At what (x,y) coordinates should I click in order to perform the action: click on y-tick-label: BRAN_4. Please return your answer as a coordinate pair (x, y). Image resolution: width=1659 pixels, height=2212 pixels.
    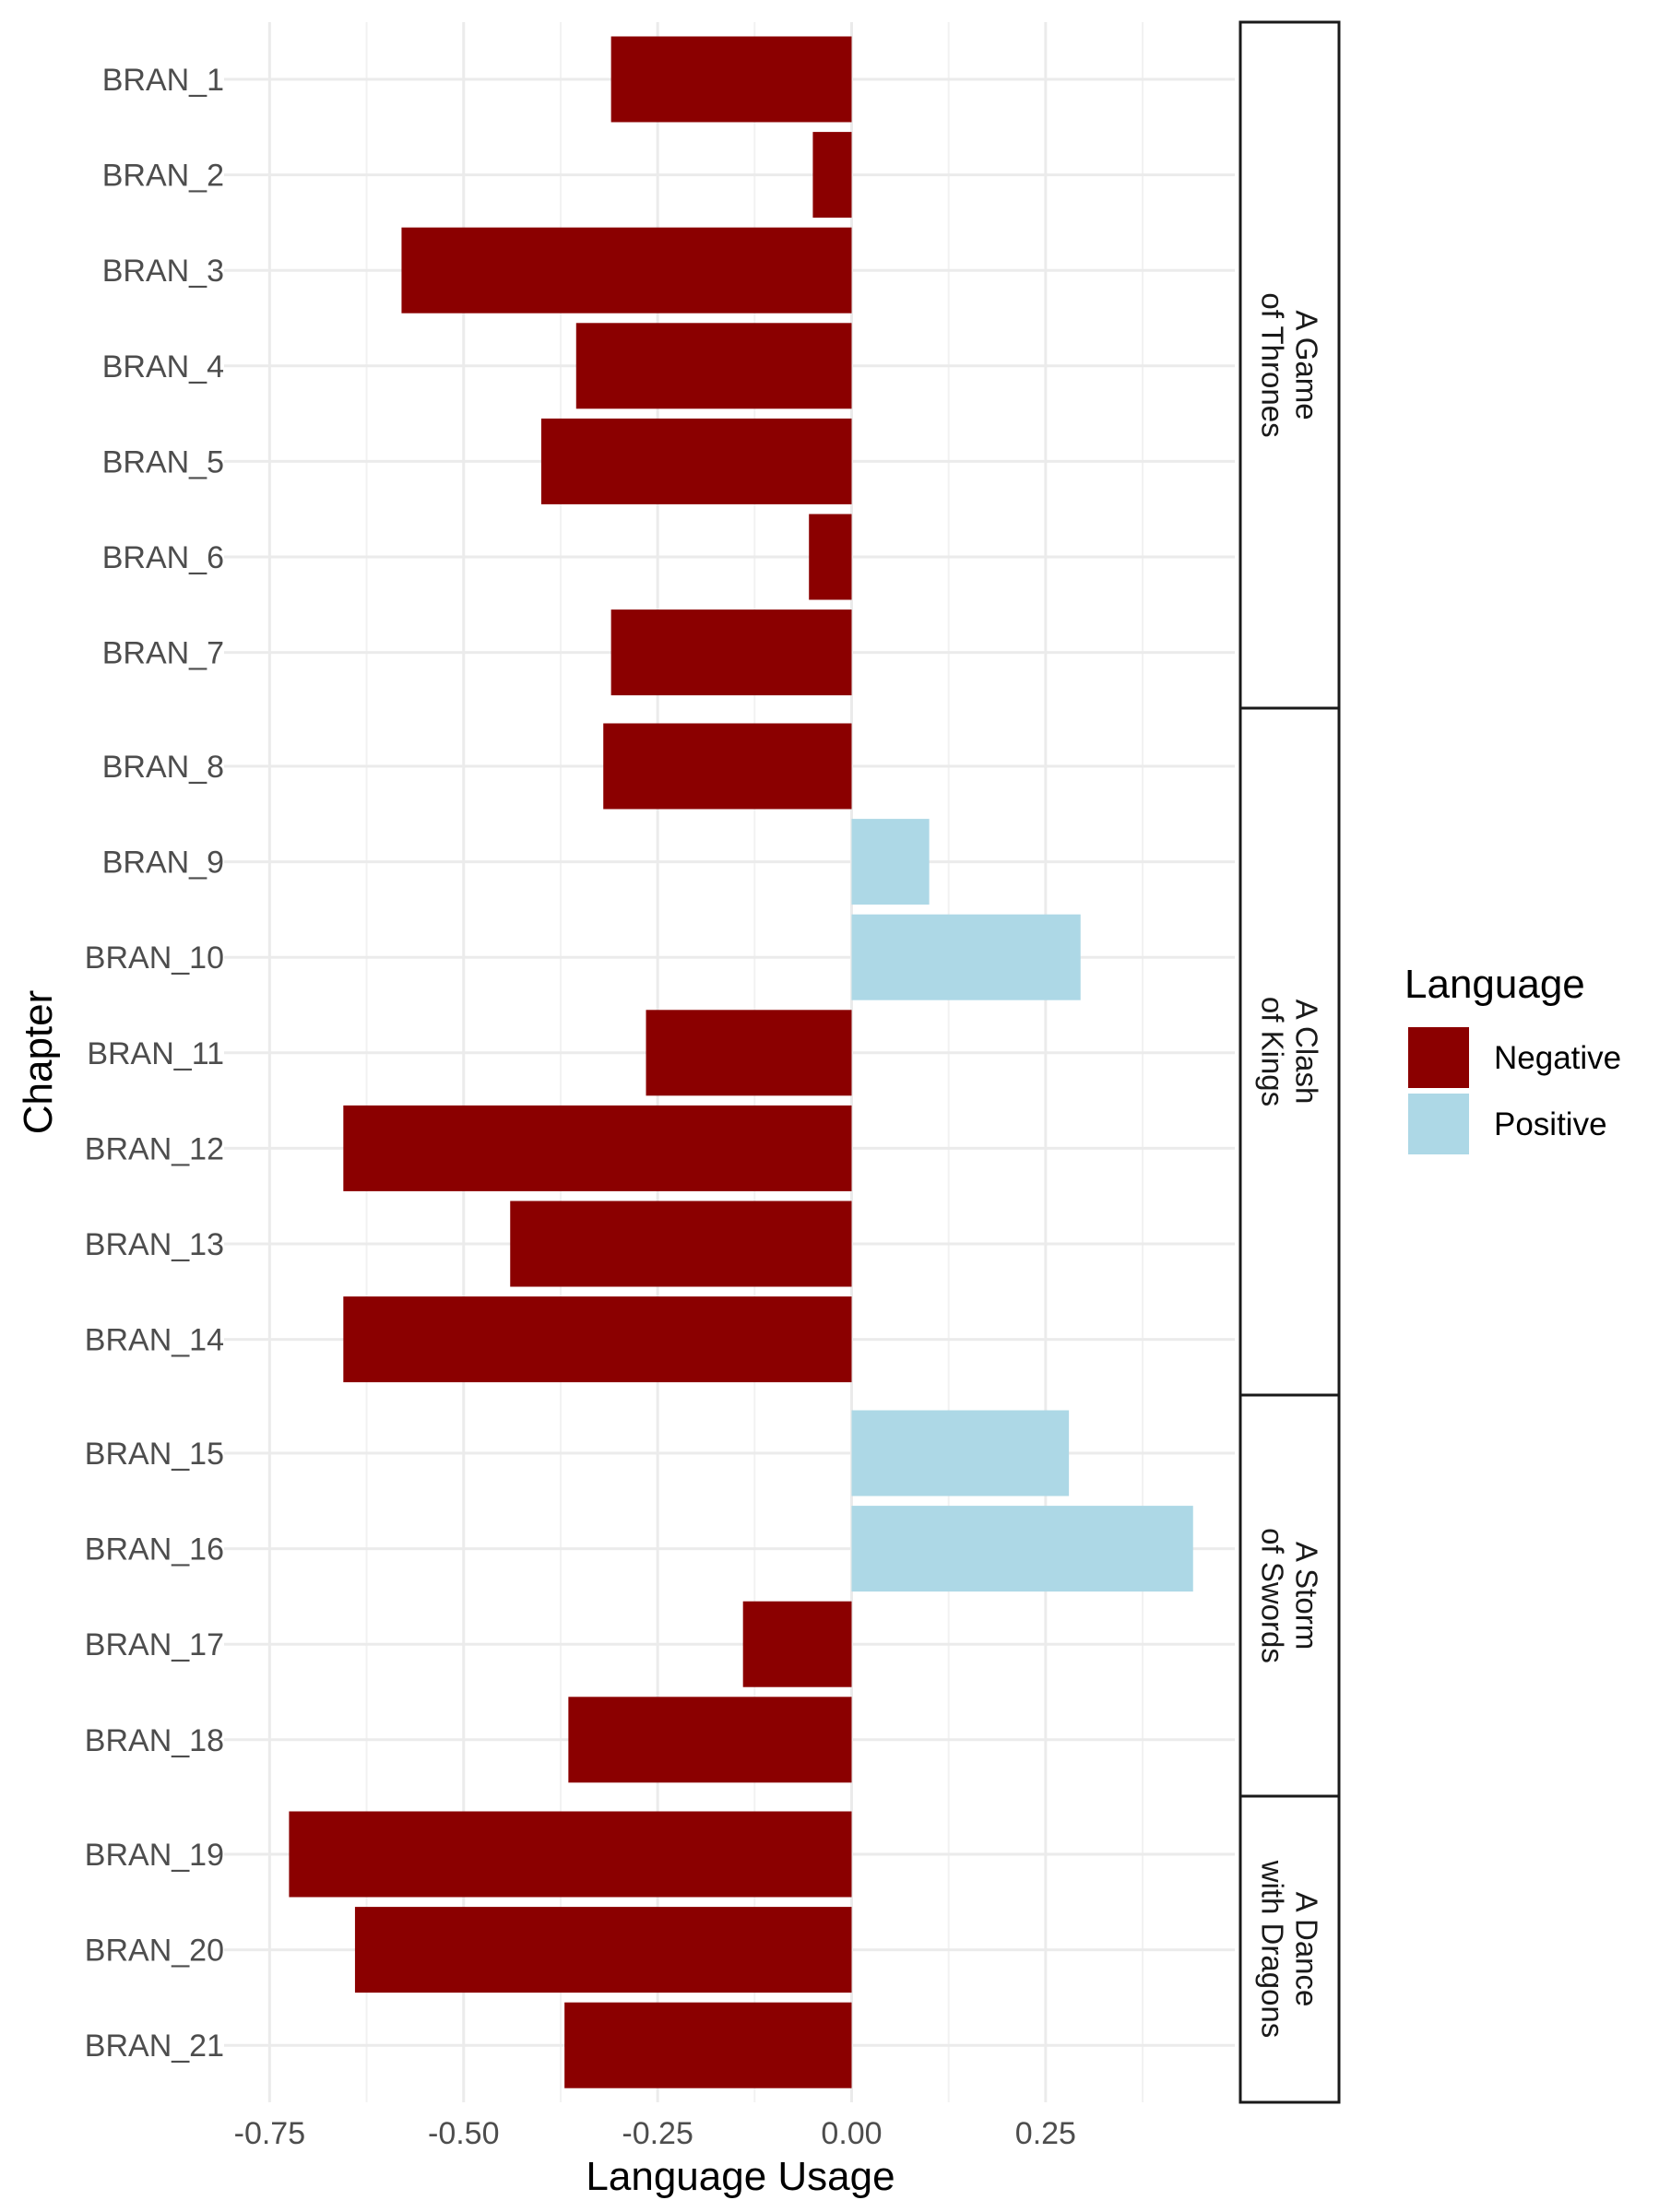
    Looking at the image, I should click on (163, 367).